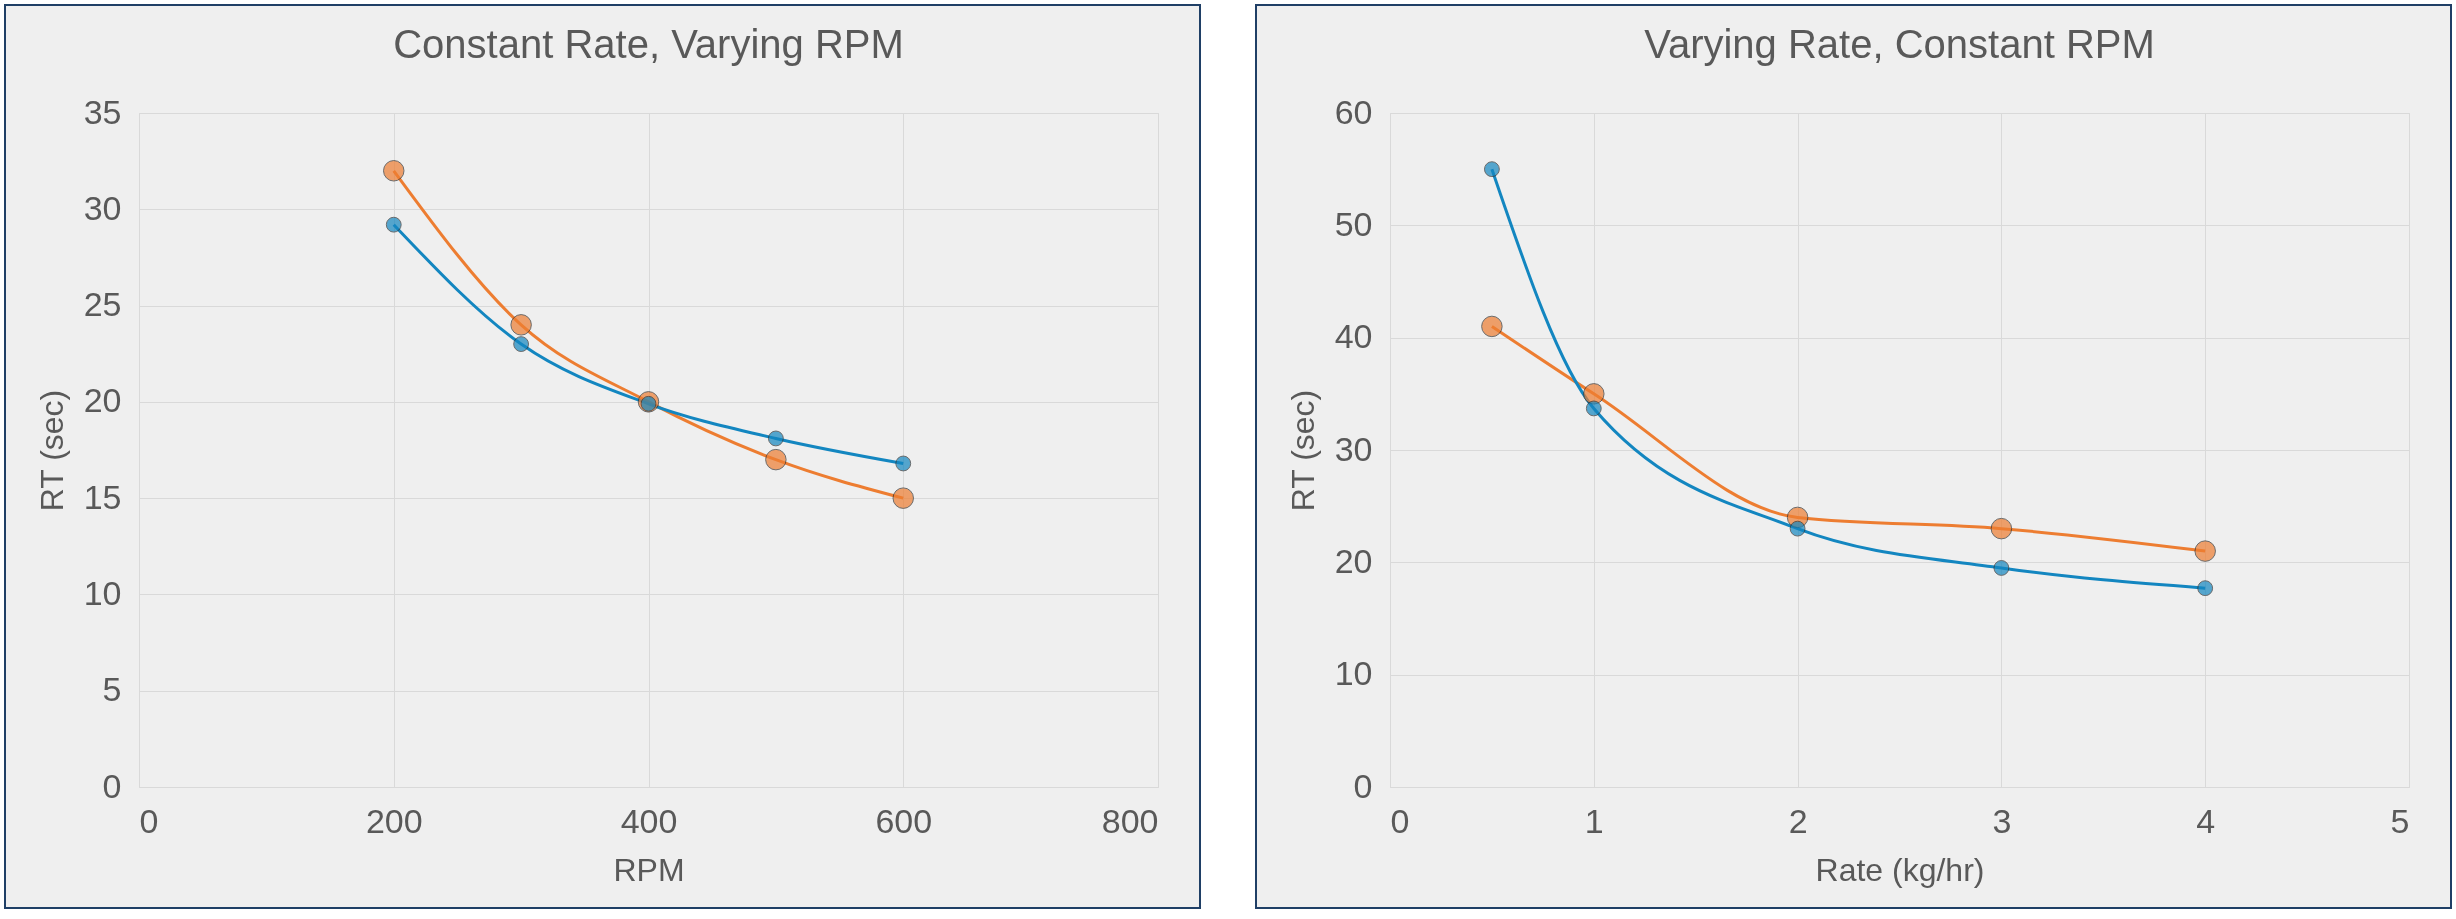 The image size is (2456, 919). I want to click on x-tick-label: 600, so click(904, 820).